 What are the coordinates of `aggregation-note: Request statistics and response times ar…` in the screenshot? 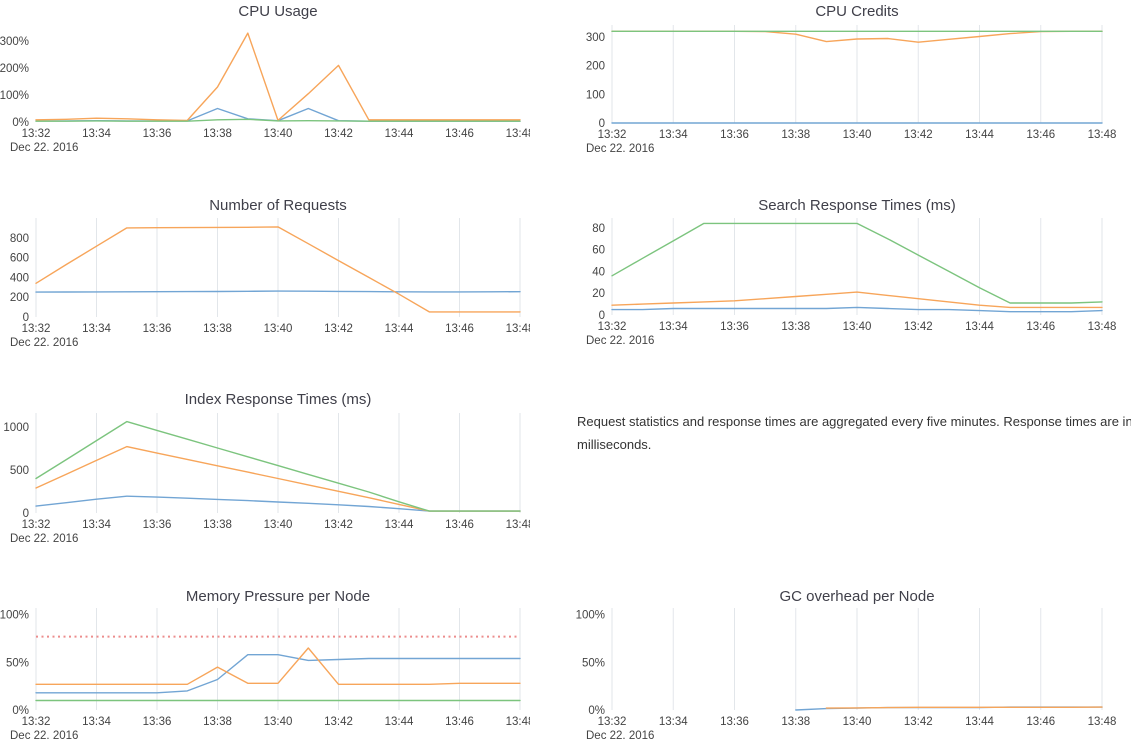 It's located at (854, 433).